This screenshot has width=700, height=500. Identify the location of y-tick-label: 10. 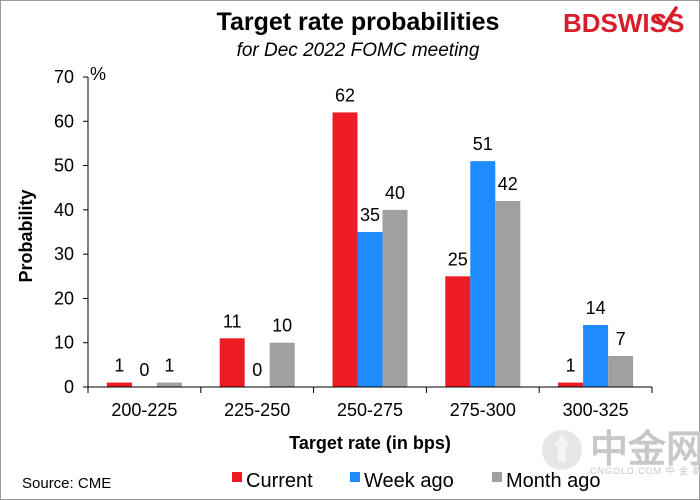
(64, 343).